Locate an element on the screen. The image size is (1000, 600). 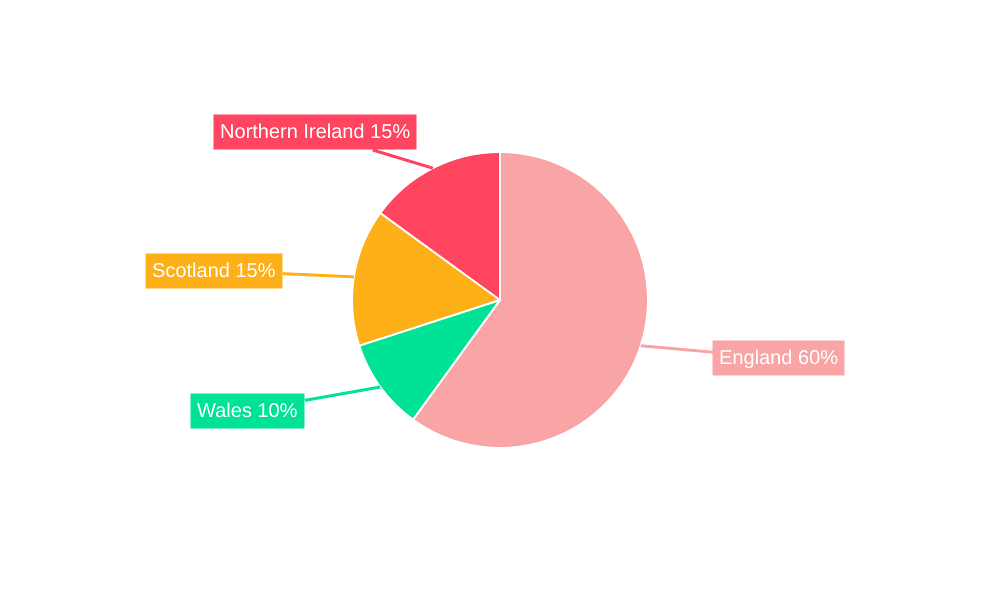
slice-label: Scotland 15% is located at coordinates (214, 271).